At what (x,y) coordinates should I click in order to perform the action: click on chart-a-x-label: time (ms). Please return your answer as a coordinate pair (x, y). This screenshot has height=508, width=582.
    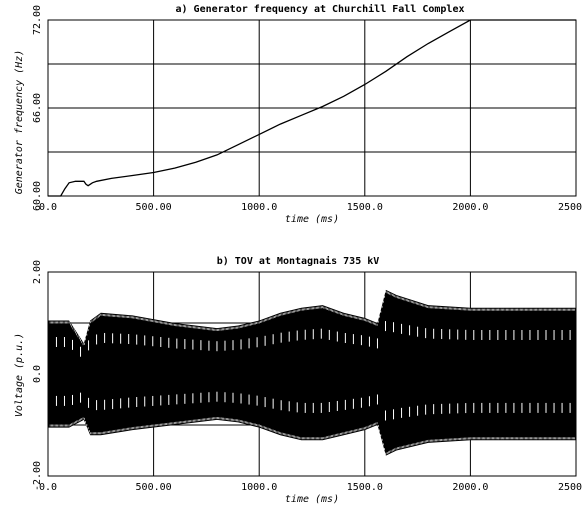
    Looking at the image, I should click on (312, 219).